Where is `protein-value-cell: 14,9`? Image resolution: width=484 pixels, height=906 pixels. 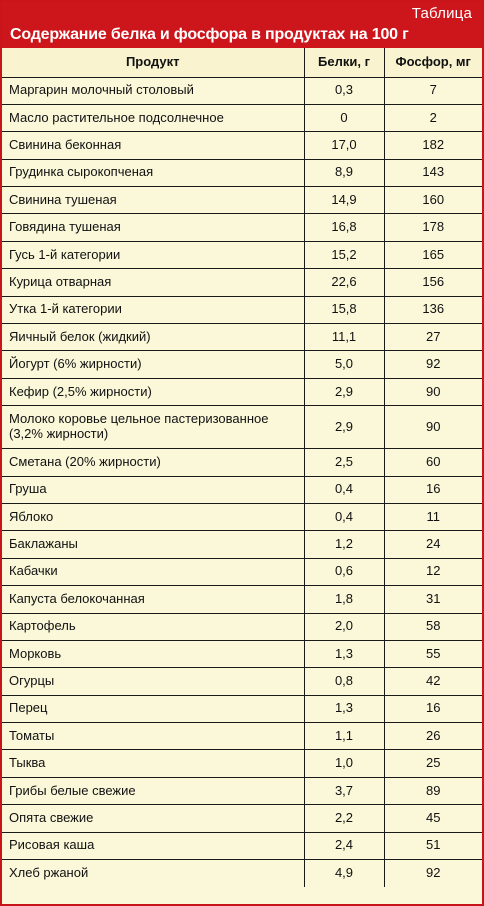 protein-value-cell: 14,9 is located at coordinates (344, 200).